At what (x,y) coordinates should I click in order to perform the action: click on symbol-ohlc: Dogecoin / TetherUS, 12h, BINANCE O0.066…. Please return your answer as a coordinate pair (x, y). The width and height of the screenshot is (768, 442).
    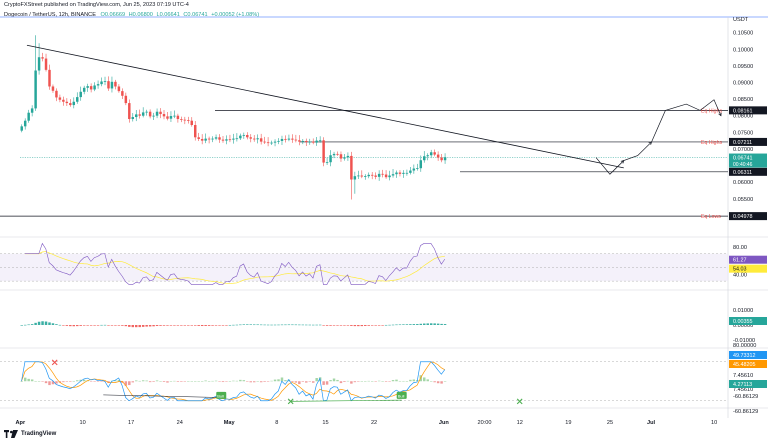
    Looking at the image, I should click on (131, 15).